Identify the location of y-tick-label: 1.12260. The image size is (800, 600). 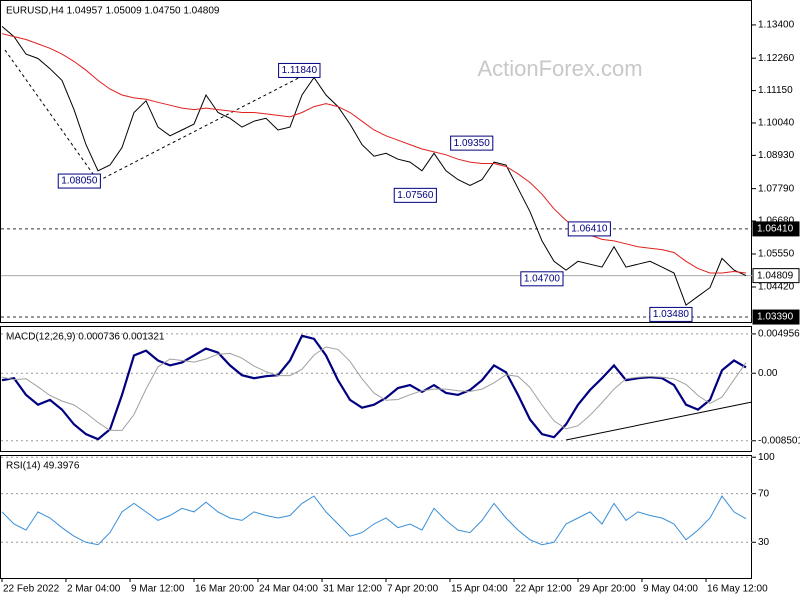
(776, 58).